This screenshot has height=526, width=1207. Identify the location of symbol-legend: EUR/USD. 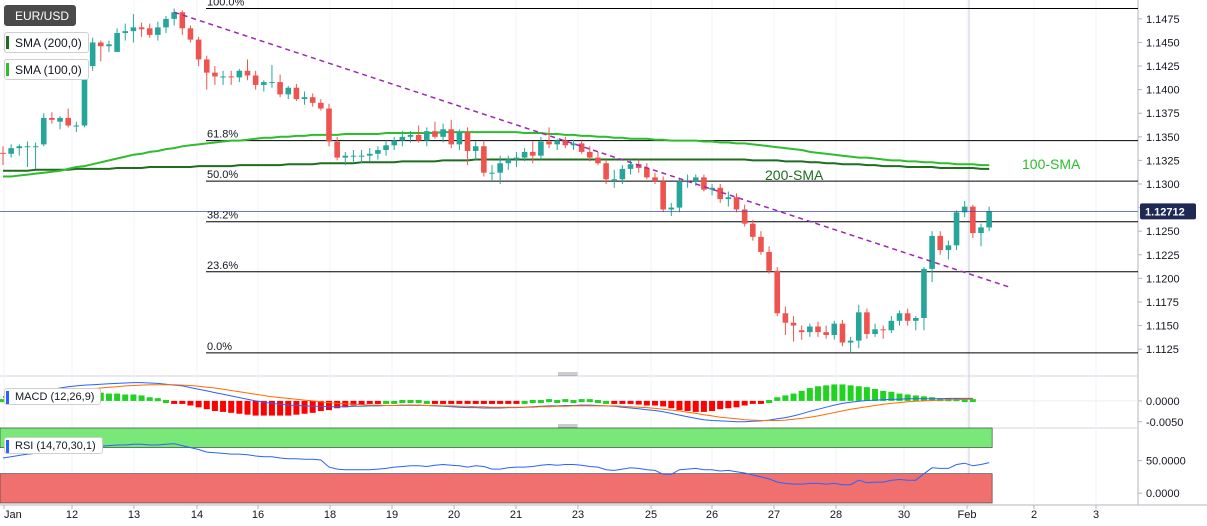
(40, 15).